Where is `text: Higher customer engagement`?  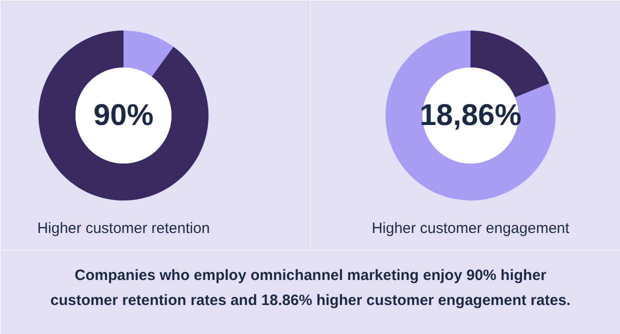 text: Higher customer engagement is located at coordinates (471, 228).